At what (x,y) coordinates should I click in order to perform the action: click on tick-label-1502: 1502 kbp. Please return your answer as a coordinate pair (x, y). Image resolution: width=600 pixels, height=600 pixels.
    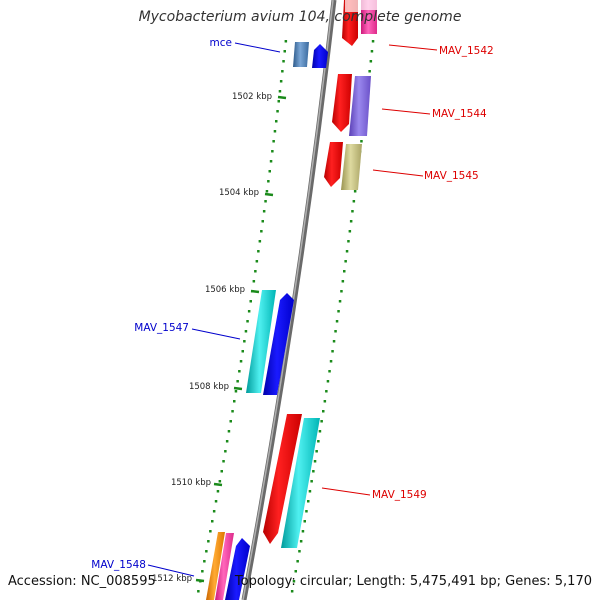
    Looking at the image, I should click on (252, 97).